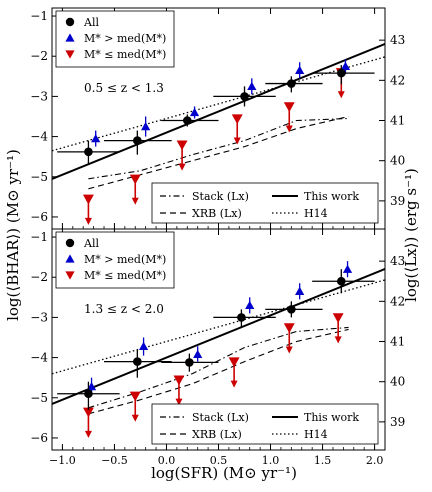 This screenshot has width=432, height=492. I want to click on redshift-annotation: 0.5 ≤ z < 1.3, so click(124, 88).